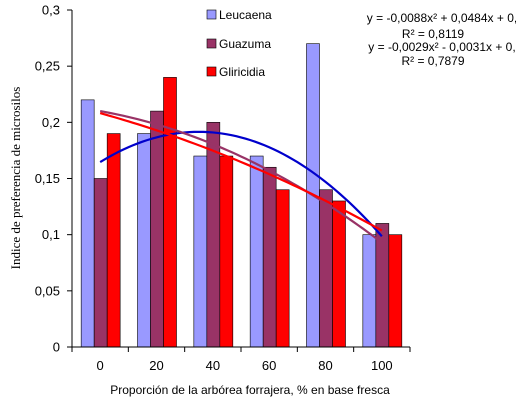 Image resolution: width=516 pixels, height=416 pixels. I want to click on x-tick-label: 60, so click(269, 365).